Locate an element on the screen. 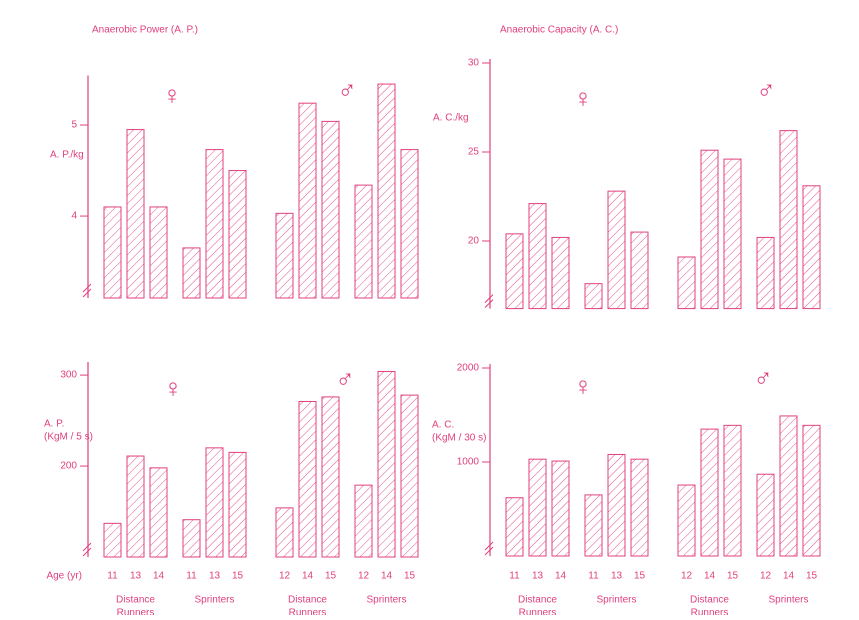  y-axis-label: (KgM / 30 s) is located at coordinates (459, 438).